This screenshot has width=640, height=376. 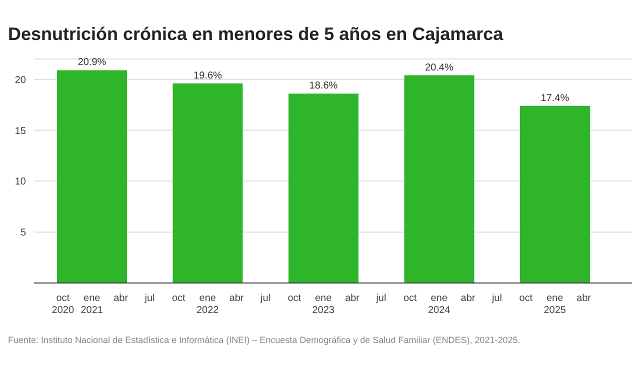 What do you see at coordinates (439, 304) in the screenshot?
I see `x-tick-label: ene 2024` at bounding box center [439, 304].